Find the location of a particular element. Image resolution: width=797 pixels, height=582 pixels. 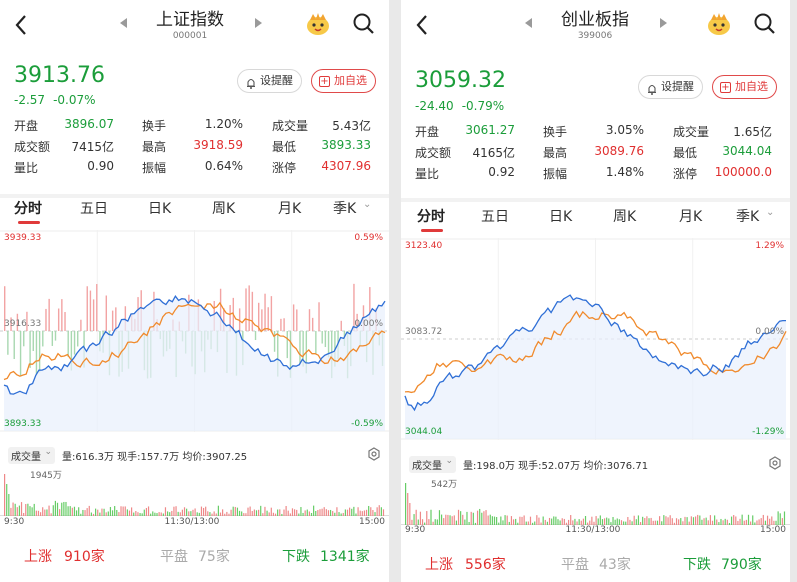

plus-icon: + is located at coordinates (725, 87).